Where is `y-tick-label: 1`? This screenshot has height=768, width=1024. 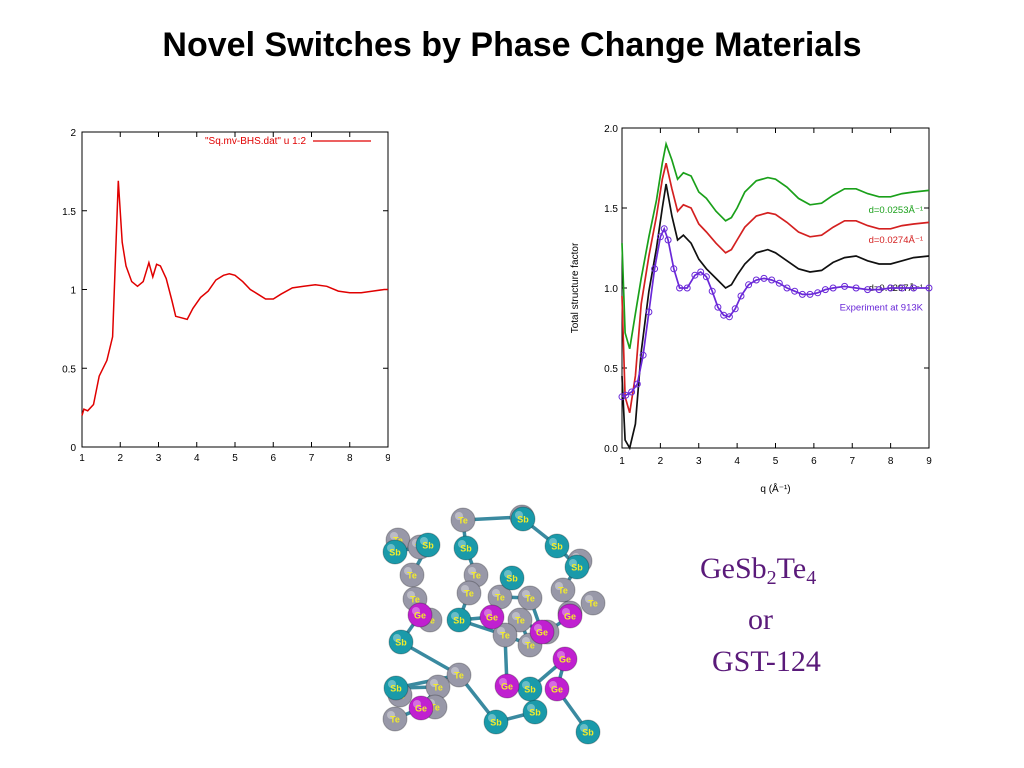 y-tick-label: 1 is located at coordinates (73, 291).